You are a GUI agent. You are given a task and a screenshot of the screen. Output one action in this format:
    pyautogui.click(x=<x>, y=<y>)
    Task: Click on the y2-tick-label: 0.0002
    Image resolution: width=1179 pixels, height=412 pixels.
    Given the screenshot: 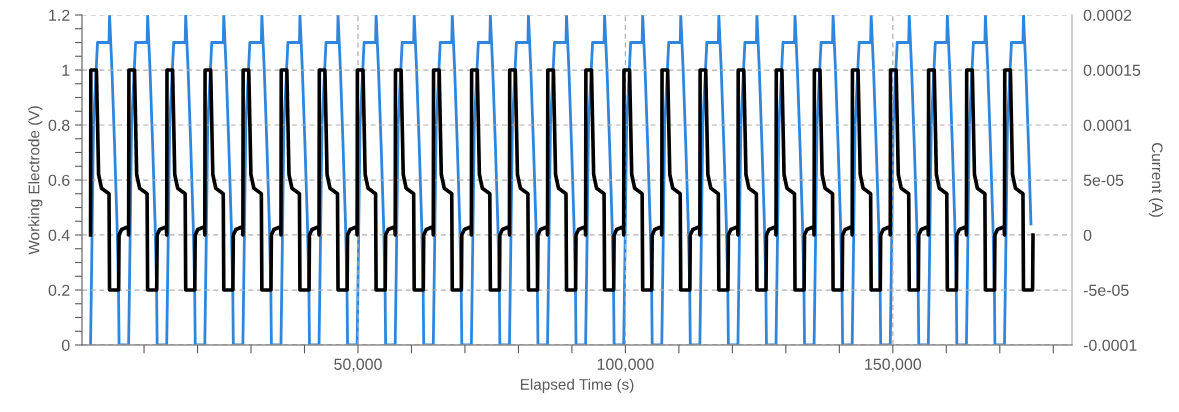 What is the action you would take?
    pyautogui.click(x=1107, y=15)
    